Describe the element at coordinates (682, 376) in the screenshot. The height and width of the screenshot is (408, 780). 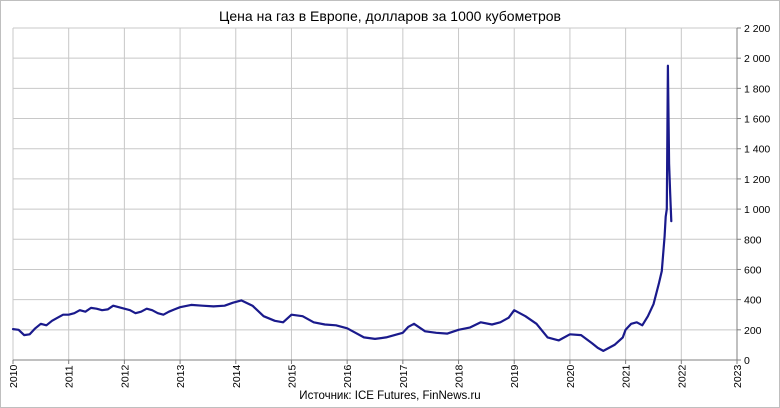
I see `x-tick-label: 2022` at that location.